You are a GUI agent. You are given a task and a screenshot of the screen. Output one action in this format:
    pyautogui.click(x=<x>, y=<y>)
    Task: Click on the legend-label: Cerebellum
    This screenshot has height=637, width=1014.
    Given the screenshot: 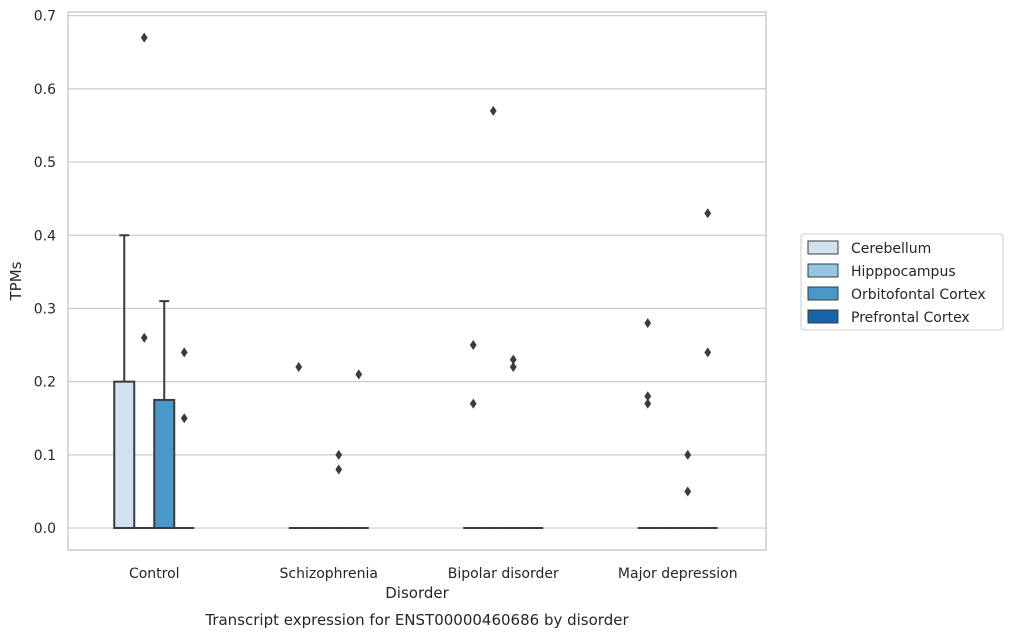 What is the action you would take?
    pyautogui.click(x=891, y=249)
    